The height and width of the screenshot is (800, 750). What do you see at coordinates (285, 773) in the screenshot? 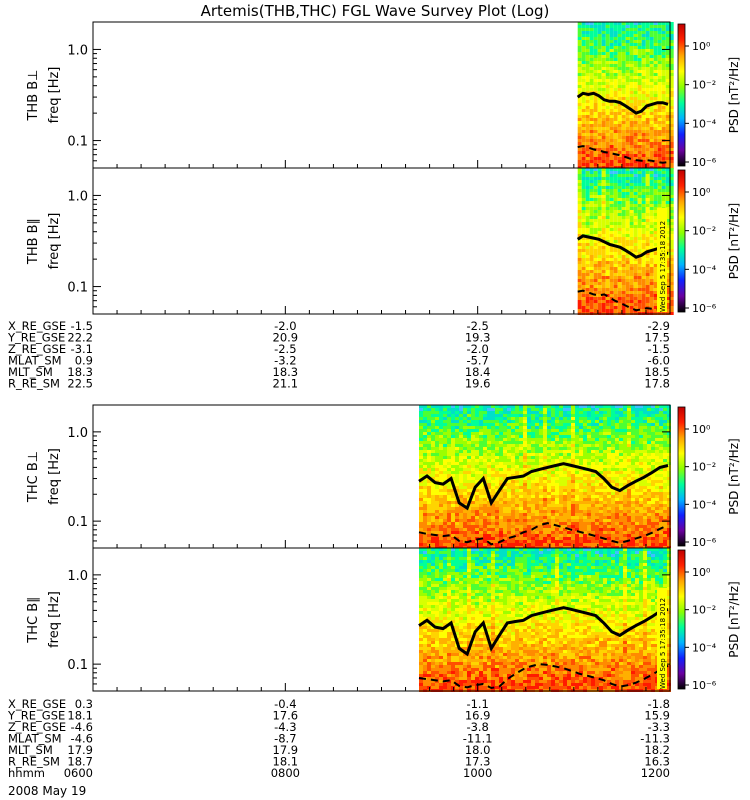
I see `orbit-row-value: 0800` at bounding box center [285, 773].